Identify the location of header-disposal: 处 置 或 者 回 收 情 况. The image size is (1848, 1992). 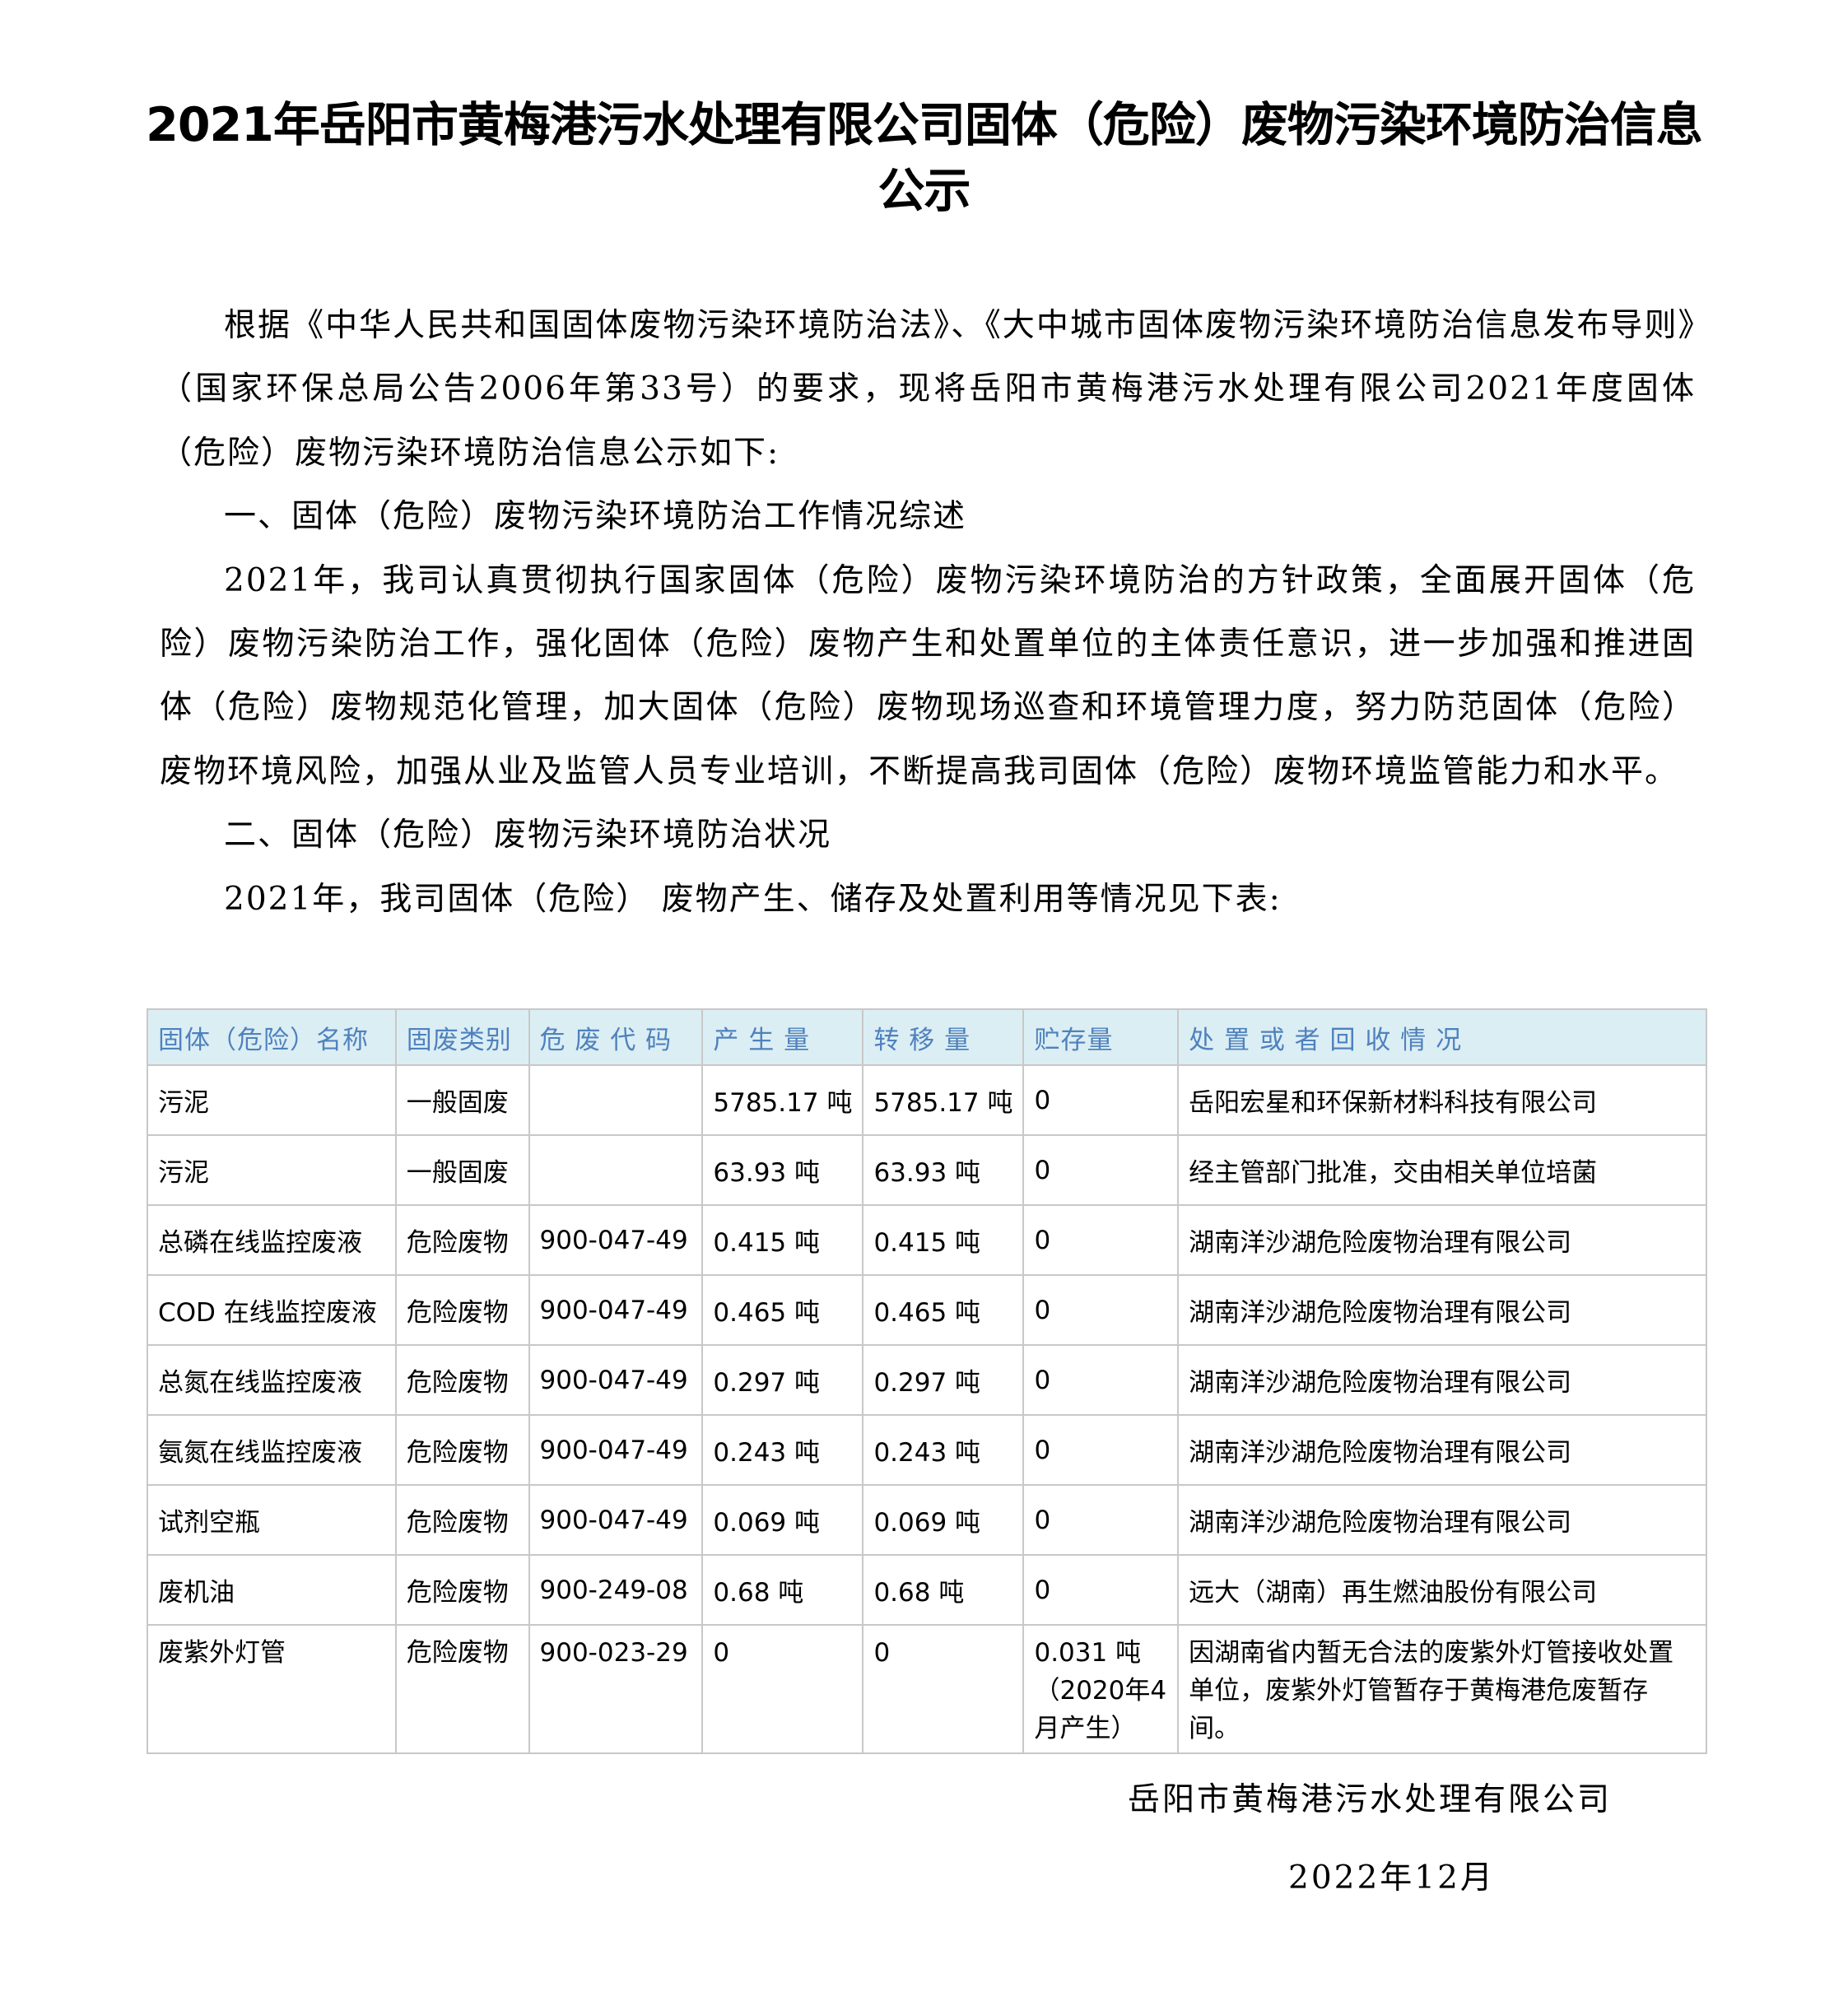
(1442, 1037).